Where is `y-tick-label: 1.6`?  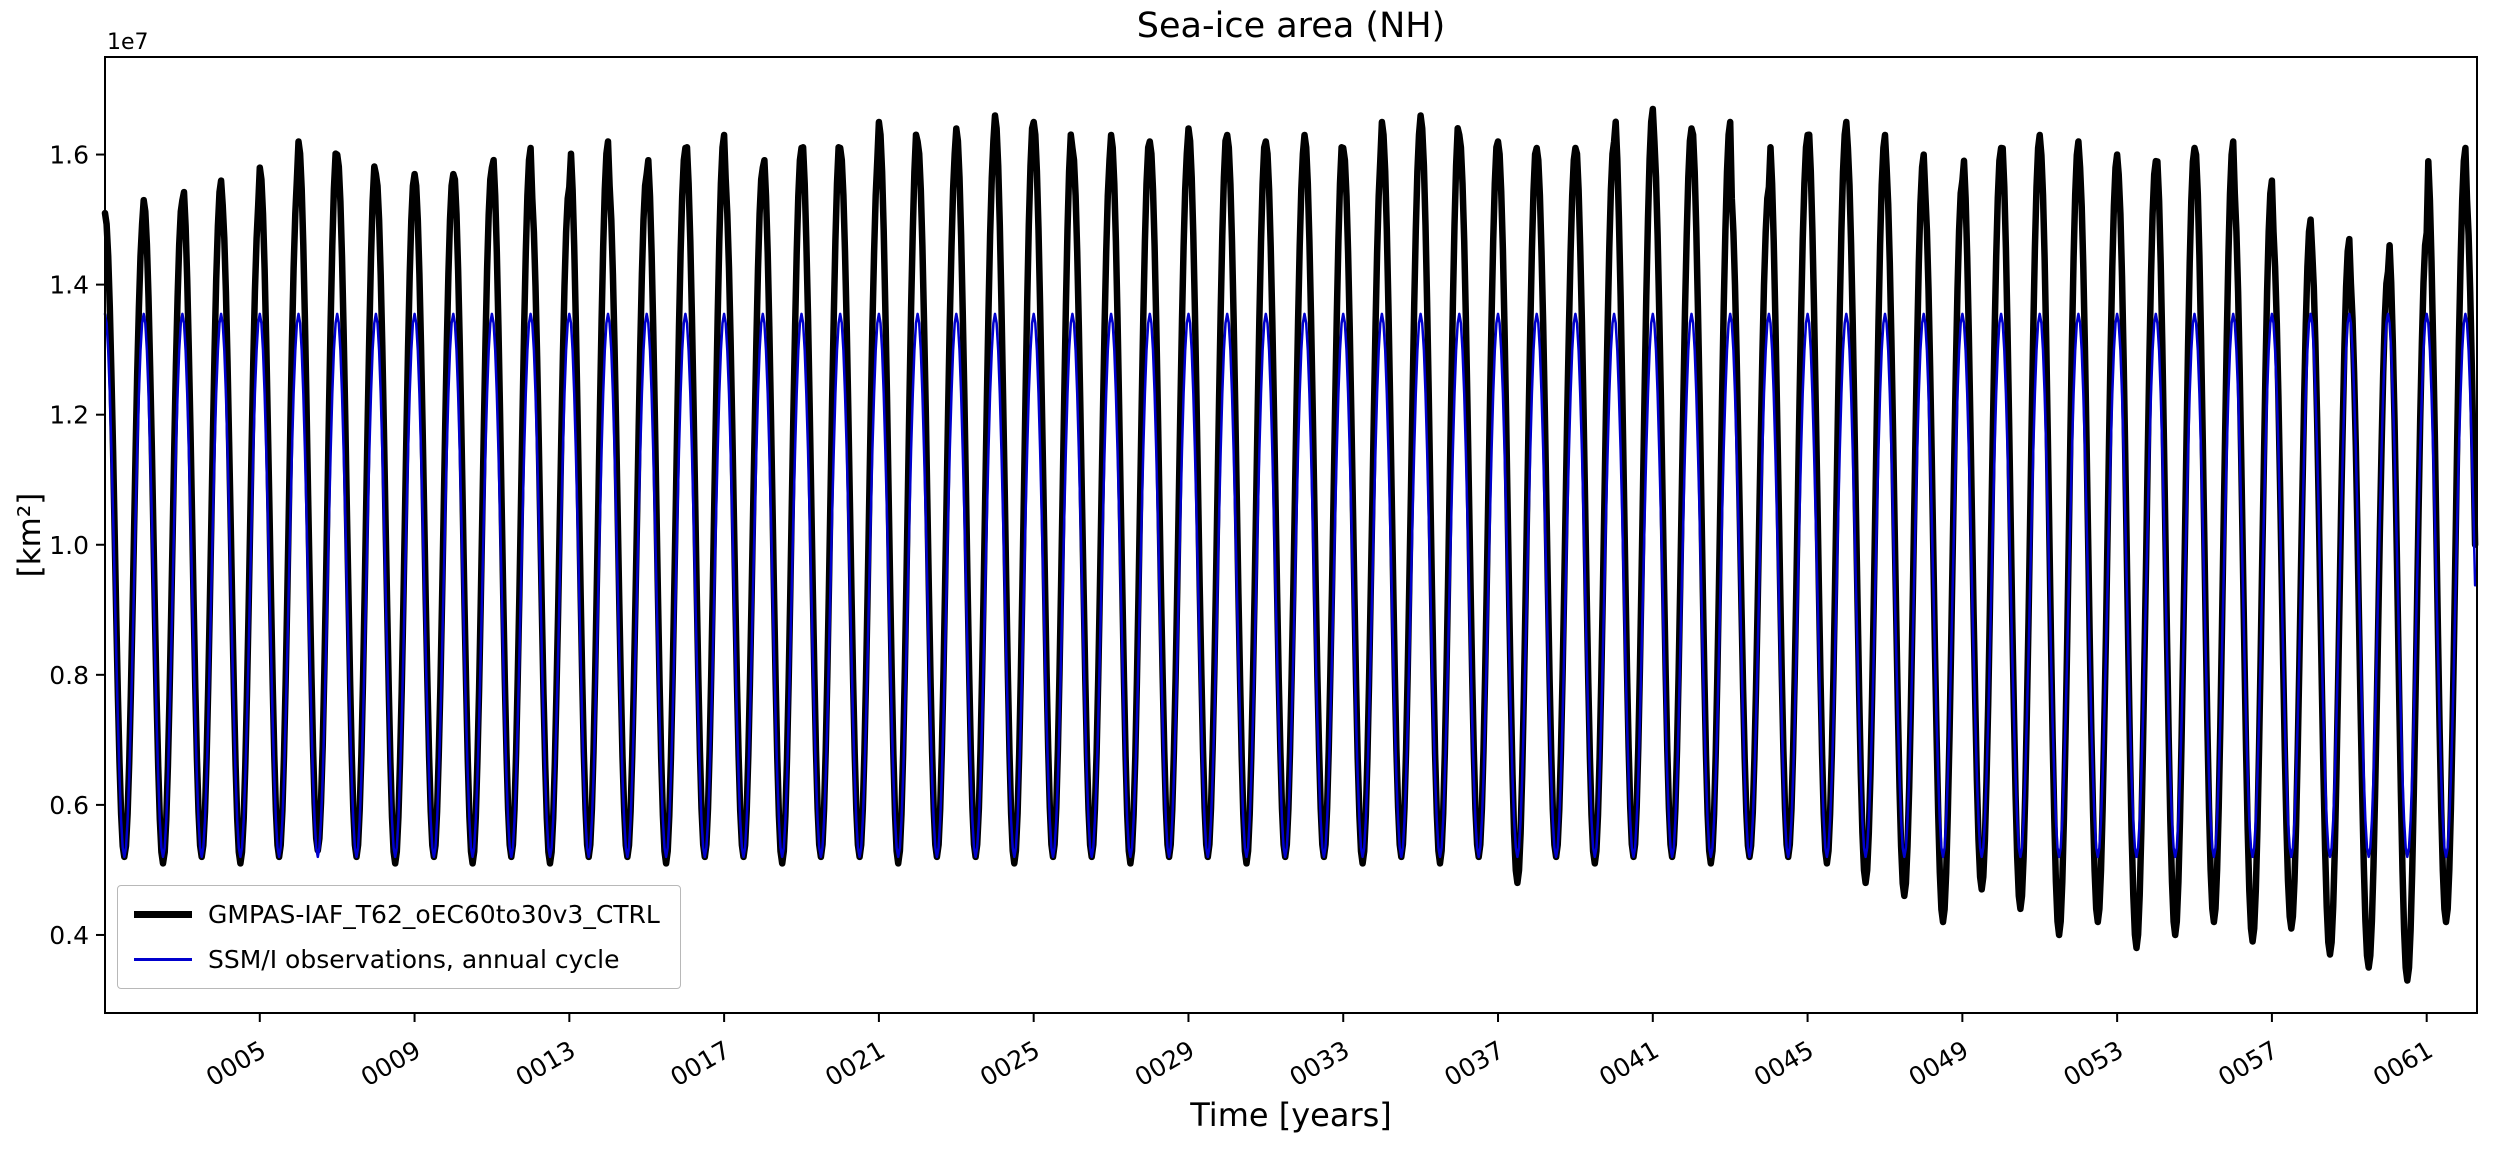 y-tick-label: 1.6 is located at coordinates (69, 155).